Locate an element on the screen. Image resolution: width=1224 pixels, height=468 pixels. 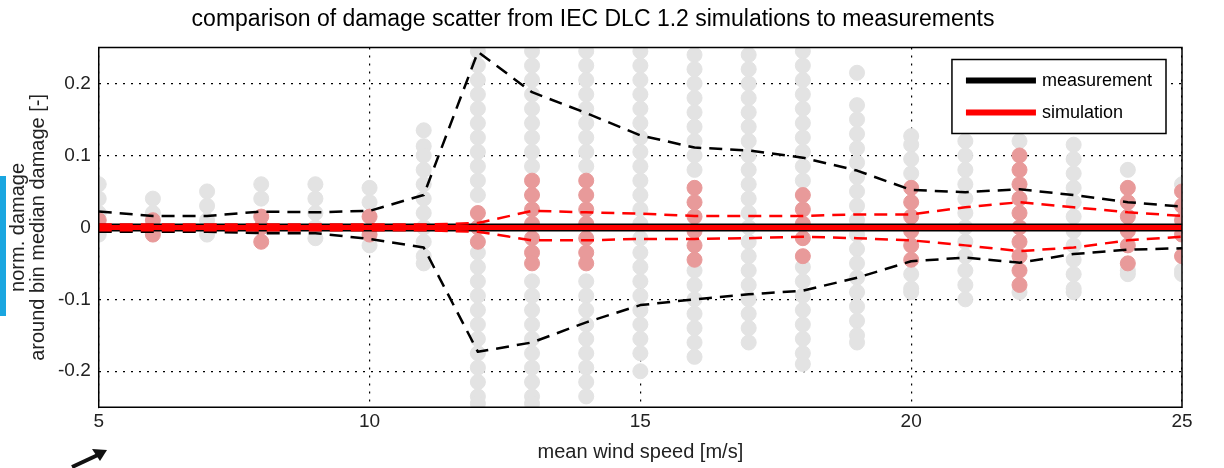
y-tick-label: -0.2 is located at coordinates (74, 370).